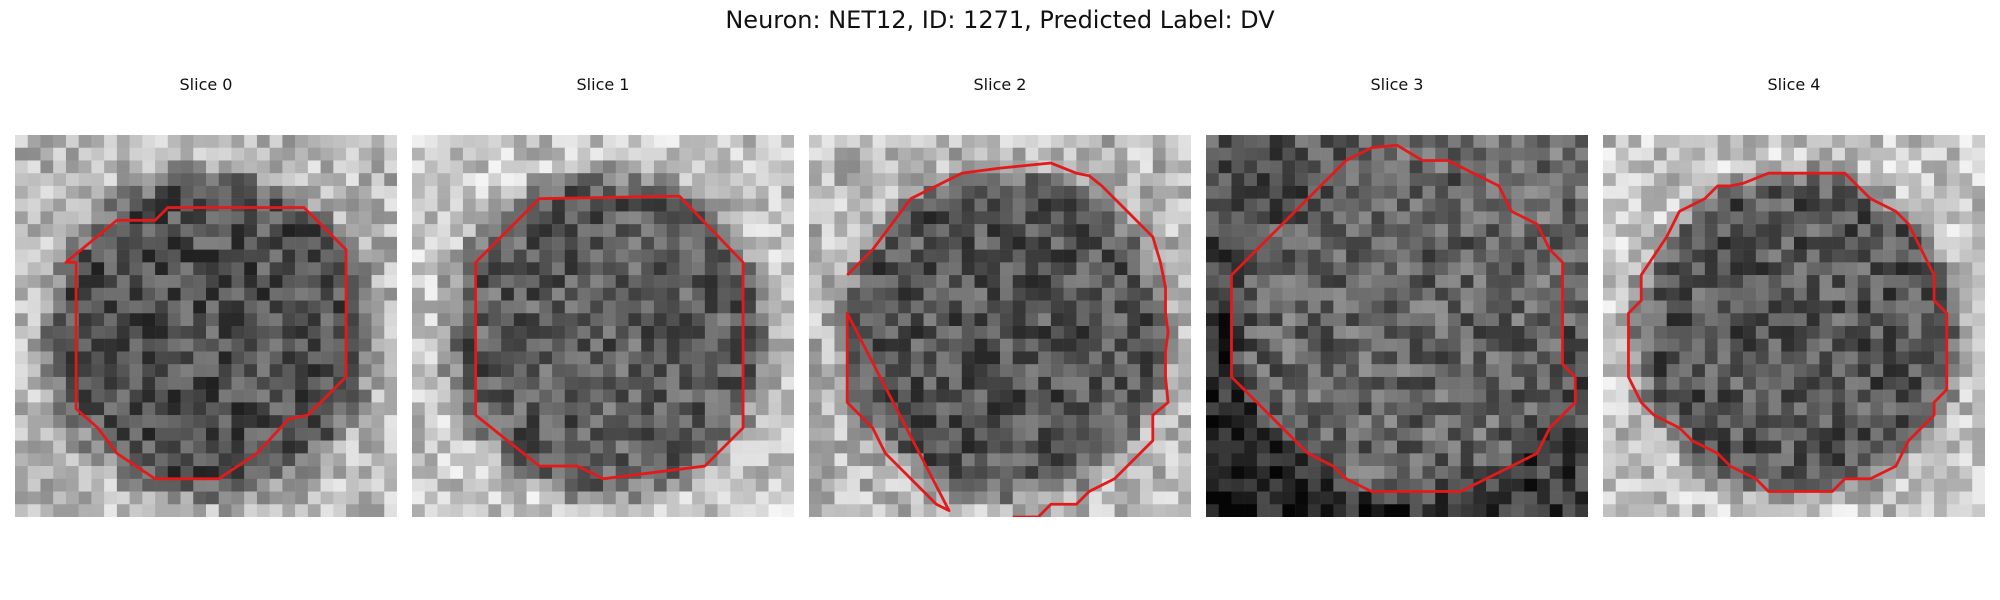 This screenshot has height=600, width=2000. What do you see at coordinates (1794, 84) in the screenshot?
I see `slice-title: Slice 4` at bounding box center [1794, 84].